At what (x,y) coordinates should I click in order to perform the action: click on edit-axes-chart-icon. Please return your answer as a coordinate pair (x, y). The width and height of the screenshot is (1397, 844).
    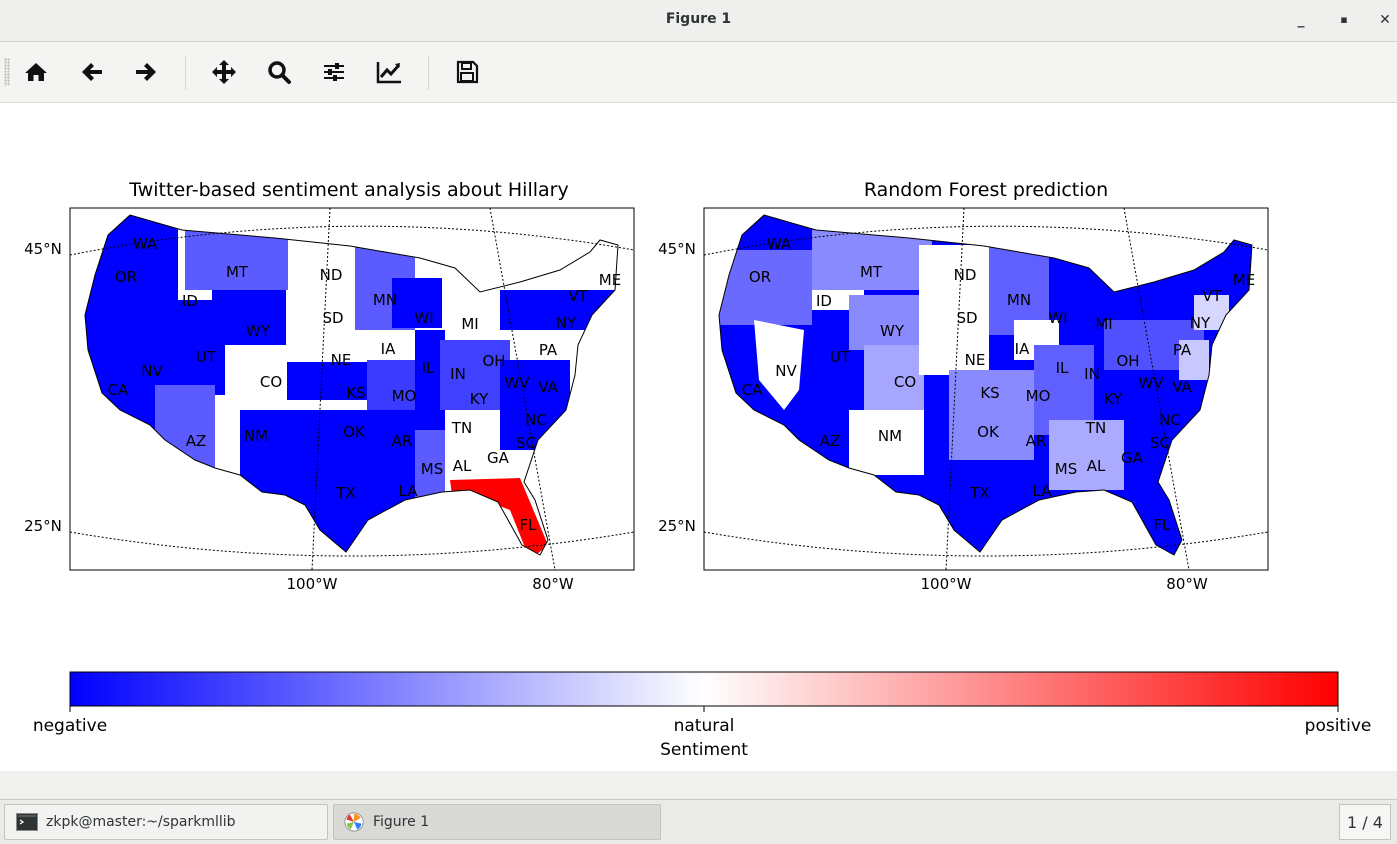
    Looking at the image, I should click on (388, 73).